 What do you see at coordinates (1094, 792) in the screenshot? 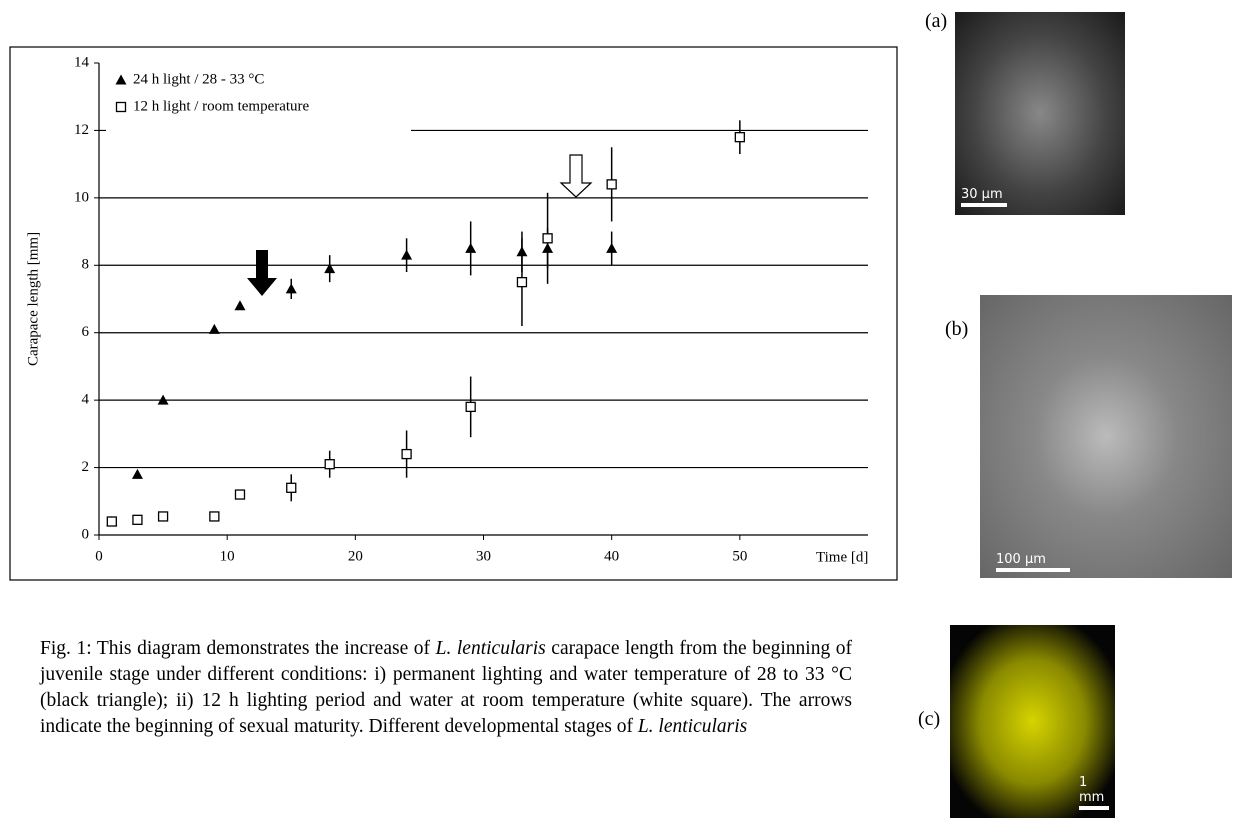
I see `scale-bar: 1 mm` at bounding box center [1094, 792].